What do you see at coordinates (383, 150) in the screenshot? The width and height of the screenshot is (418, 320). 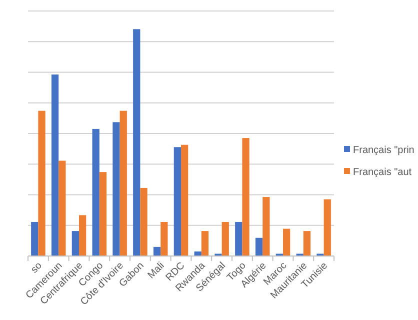 I see `legend-label: Français "prin` at bounding box center [383, 150].